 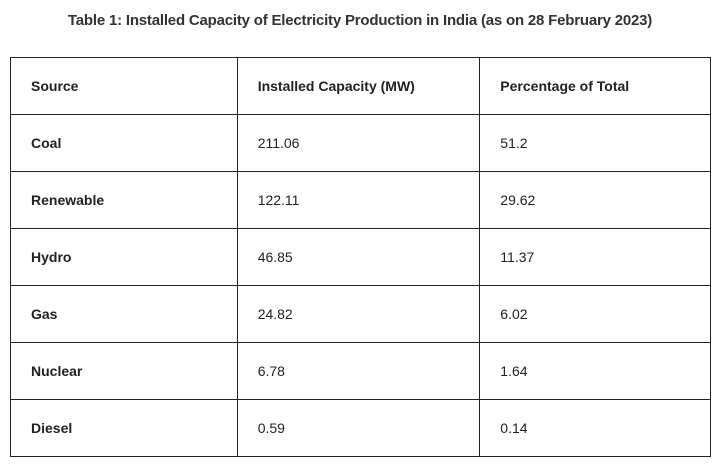 I want to click on table-row: Renewable 122.11 29.62, so click(x=360, y=200).